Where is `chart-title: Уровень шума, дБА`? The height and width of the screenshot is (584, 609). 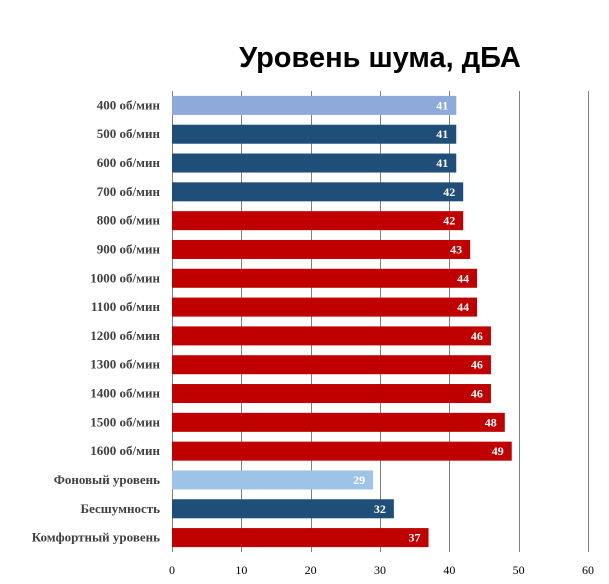 chart-title: Уровень шума, дБА is located at coordinates (380, 58).